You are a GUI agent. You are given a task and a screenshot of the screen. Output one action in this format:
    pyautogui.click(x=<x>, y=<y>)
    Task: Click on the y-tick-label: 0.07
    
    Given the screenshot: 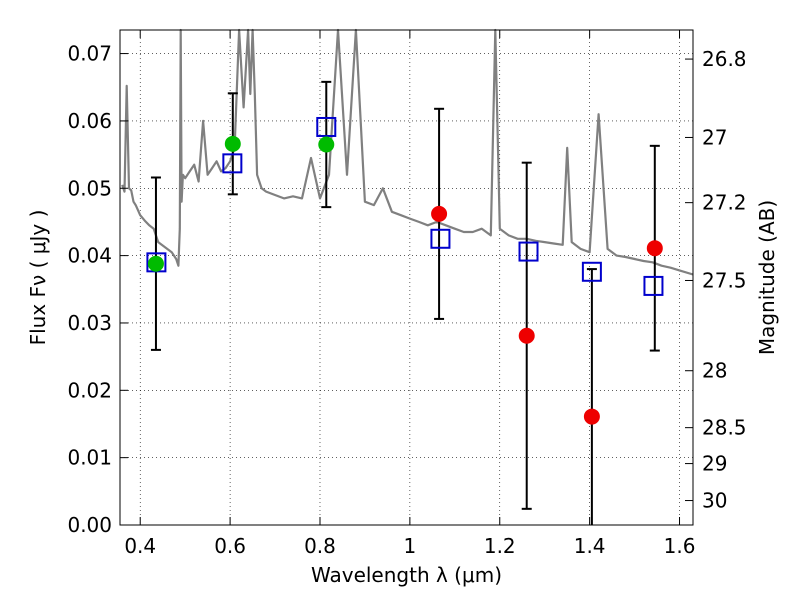 What is the action you would take?
    pyautogui.click(x=89, y=54)
    